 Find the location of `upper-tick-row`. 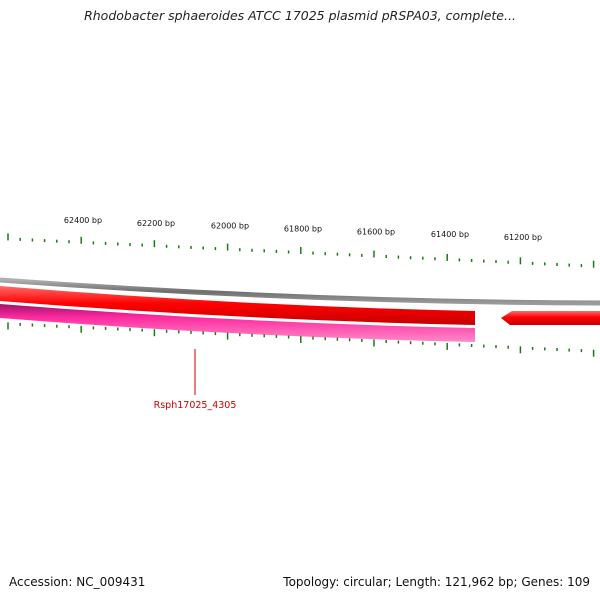

upper-tick-row is located at coordinates (301, 250).